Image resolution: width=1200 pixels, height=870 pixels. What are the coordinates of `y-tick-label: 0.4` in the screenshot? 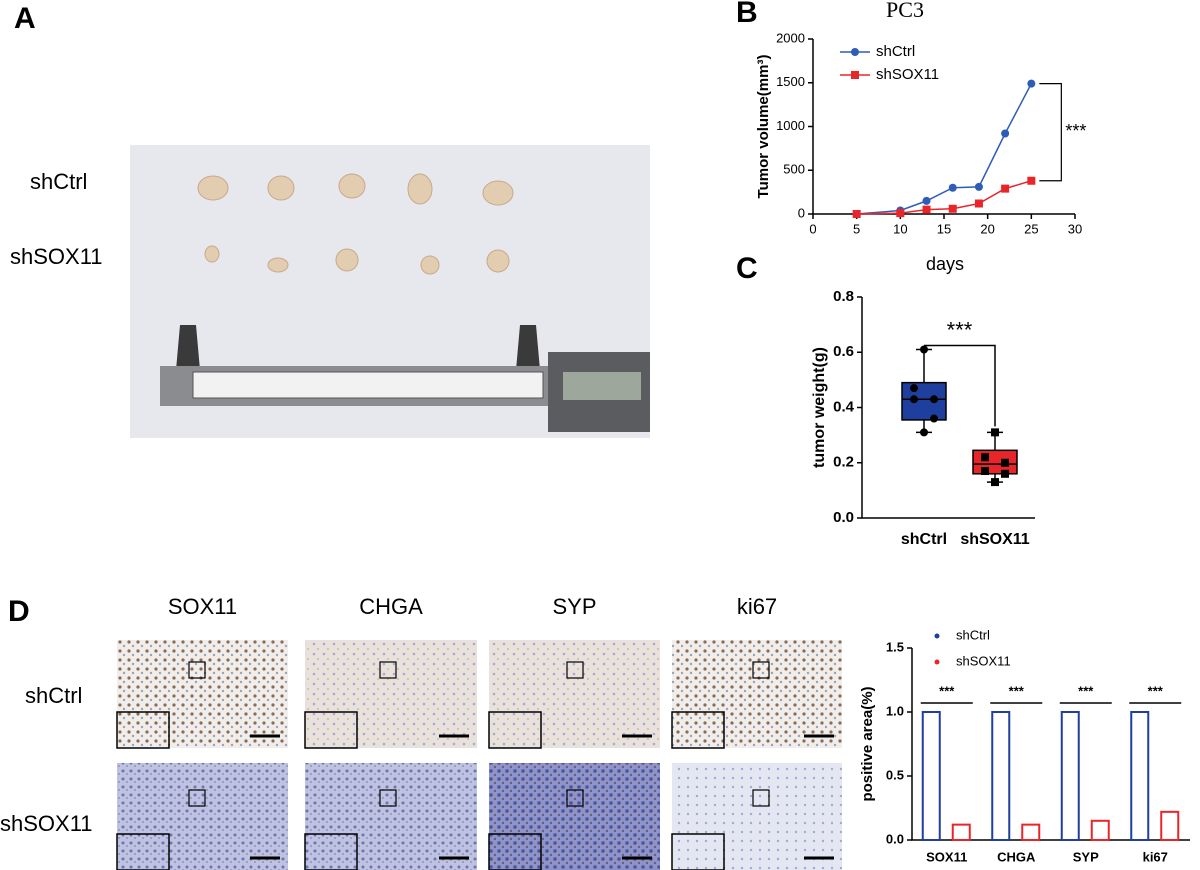 It's located at (844, 406).